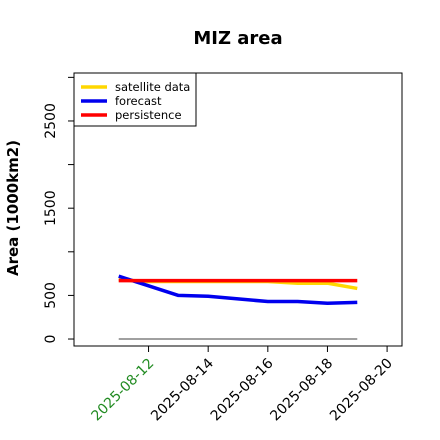  What do you see at coordinates (51, 339) in the screenshot?
I see `y-tick-label: 0` at bounding box center [51, 339].